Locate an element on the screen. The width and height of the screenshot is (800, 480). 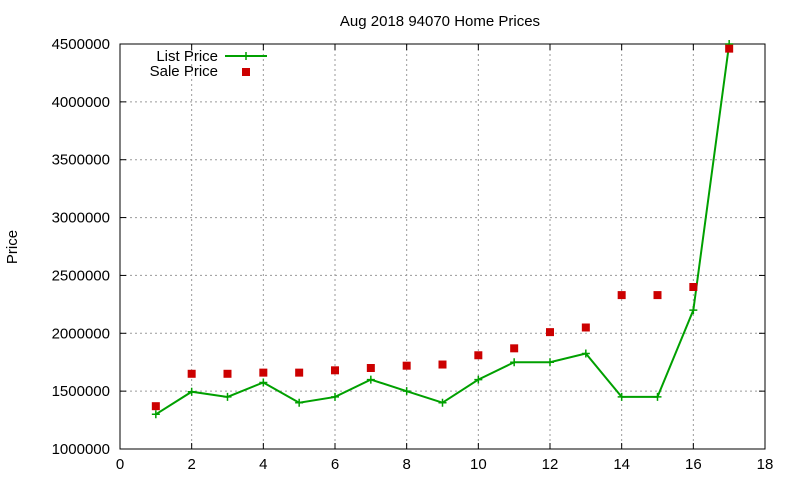
y-tick-label: 2500000 is located at coordinates (81, 275).